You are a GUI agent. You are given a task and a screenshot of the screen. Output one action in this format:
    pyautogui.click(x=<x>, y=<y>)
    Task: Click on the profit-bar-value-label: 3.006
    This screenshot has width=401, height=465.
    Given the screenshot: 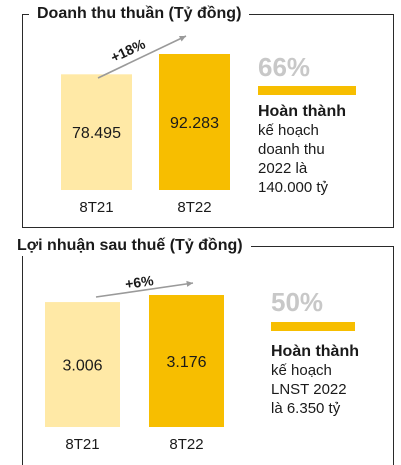 What is the action you would take?
    pyautogui.click(x=82, y=366)
    